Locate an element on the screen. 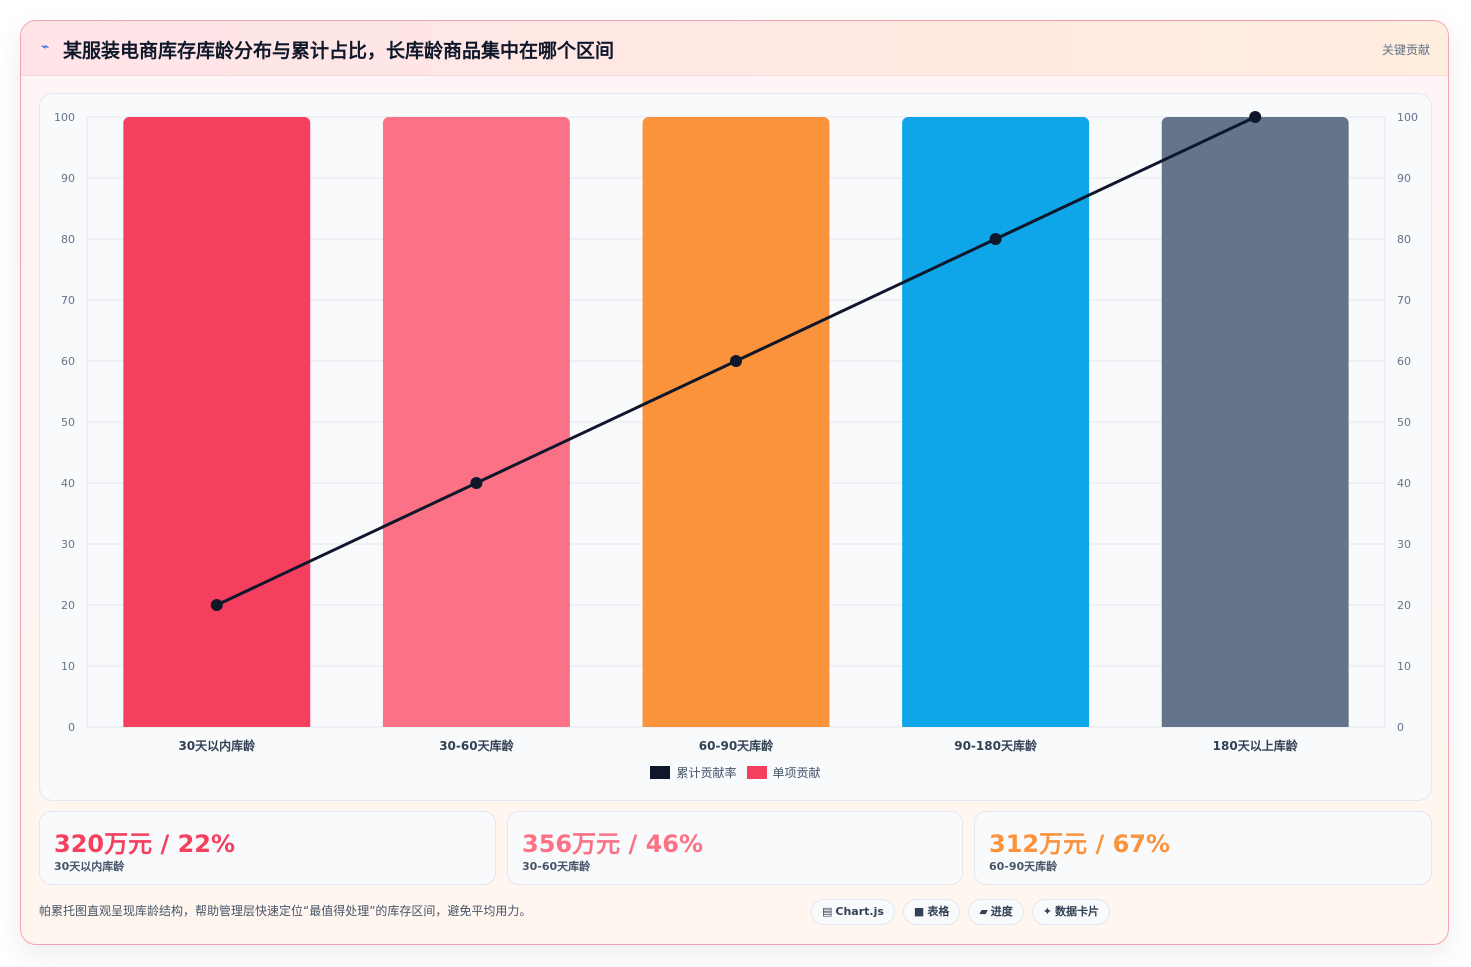 The width and height of the screenshot is (1471, 967). chart-legend: 累计贡献率 单项贡献 is located at coordinates (735, 772).